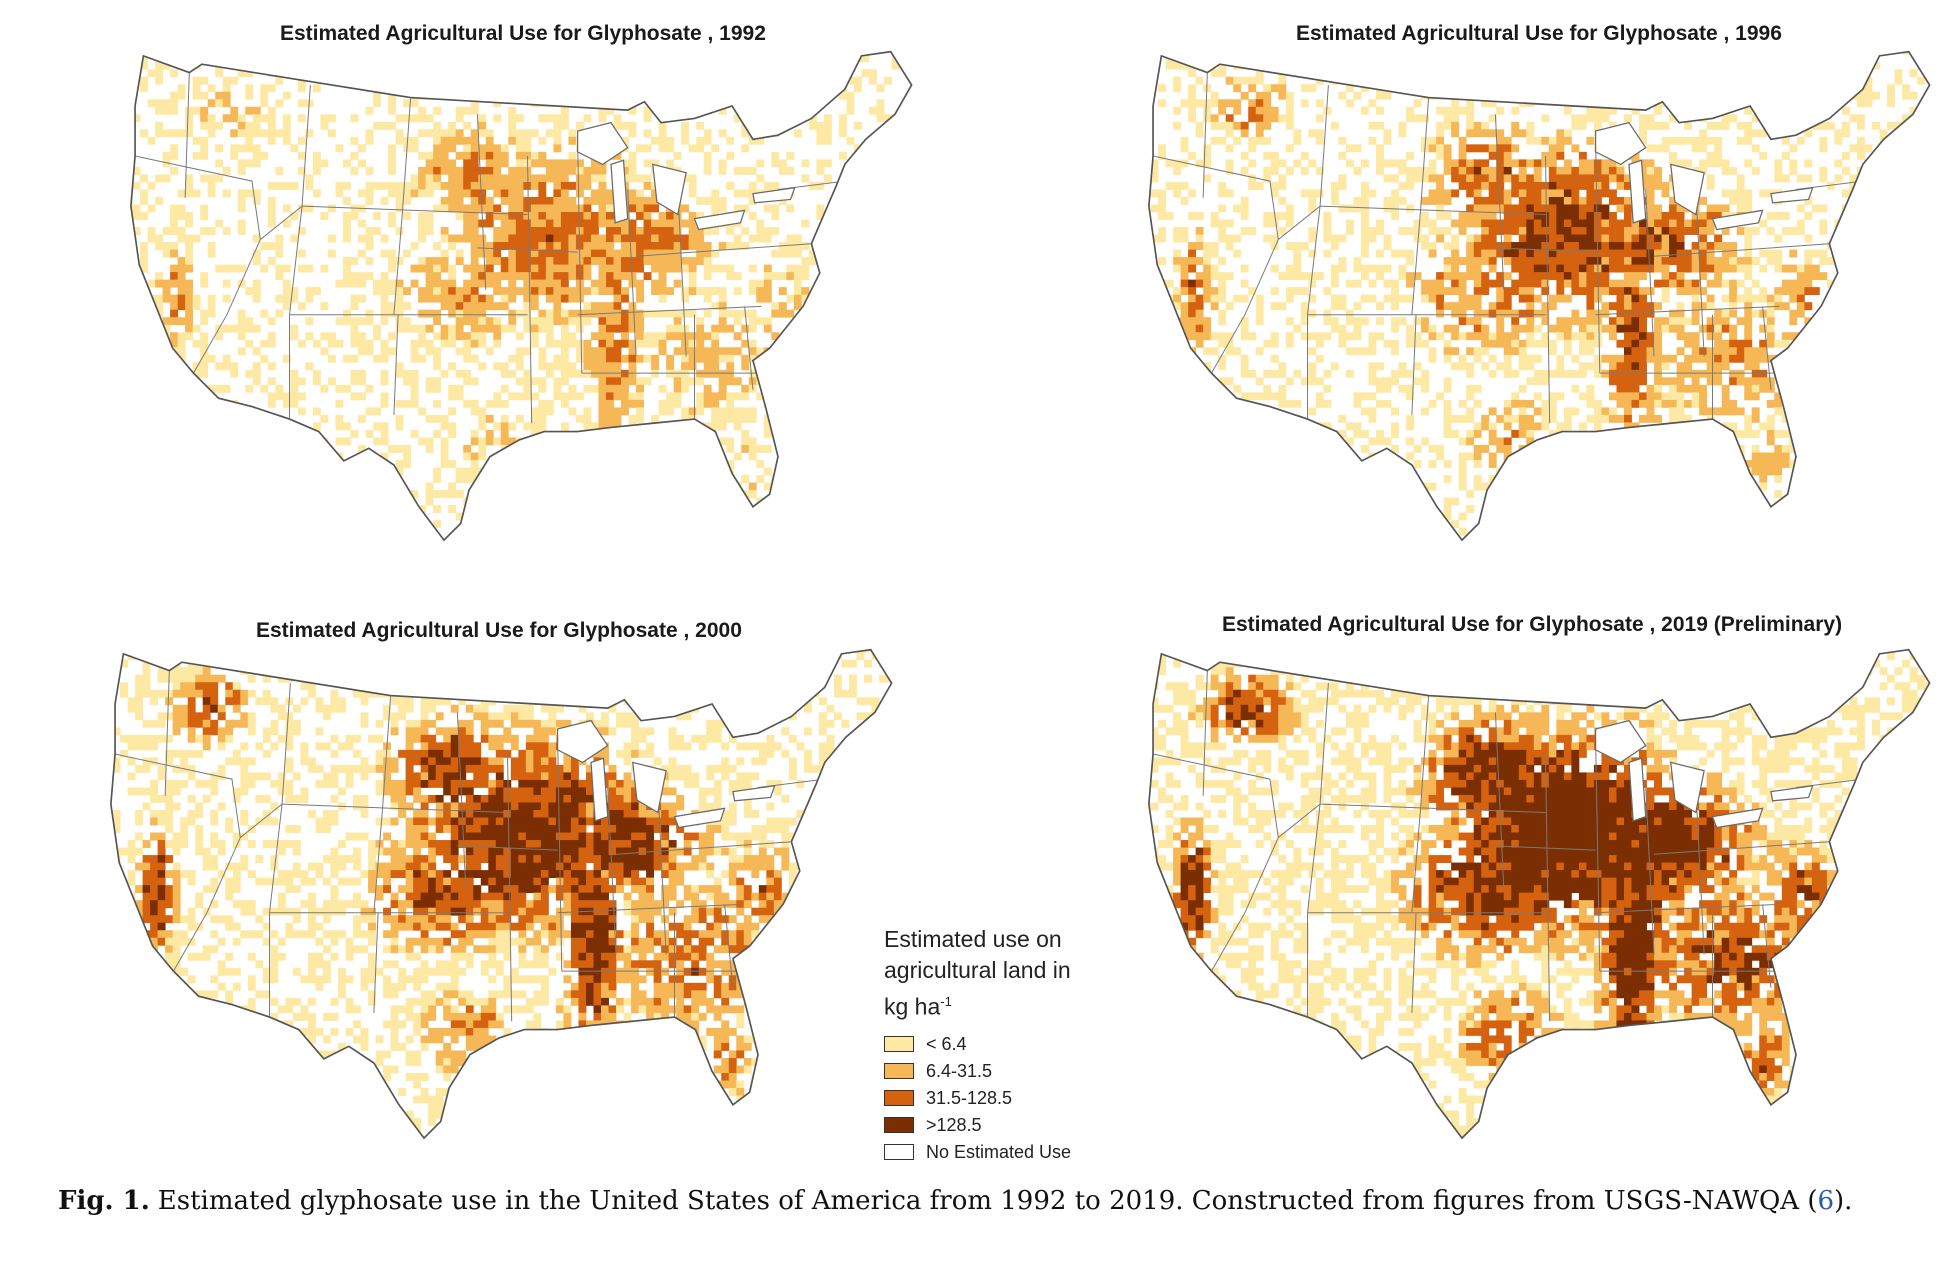  I want to click on legend-title-line3: kg ha-1, so click(994, 1004).